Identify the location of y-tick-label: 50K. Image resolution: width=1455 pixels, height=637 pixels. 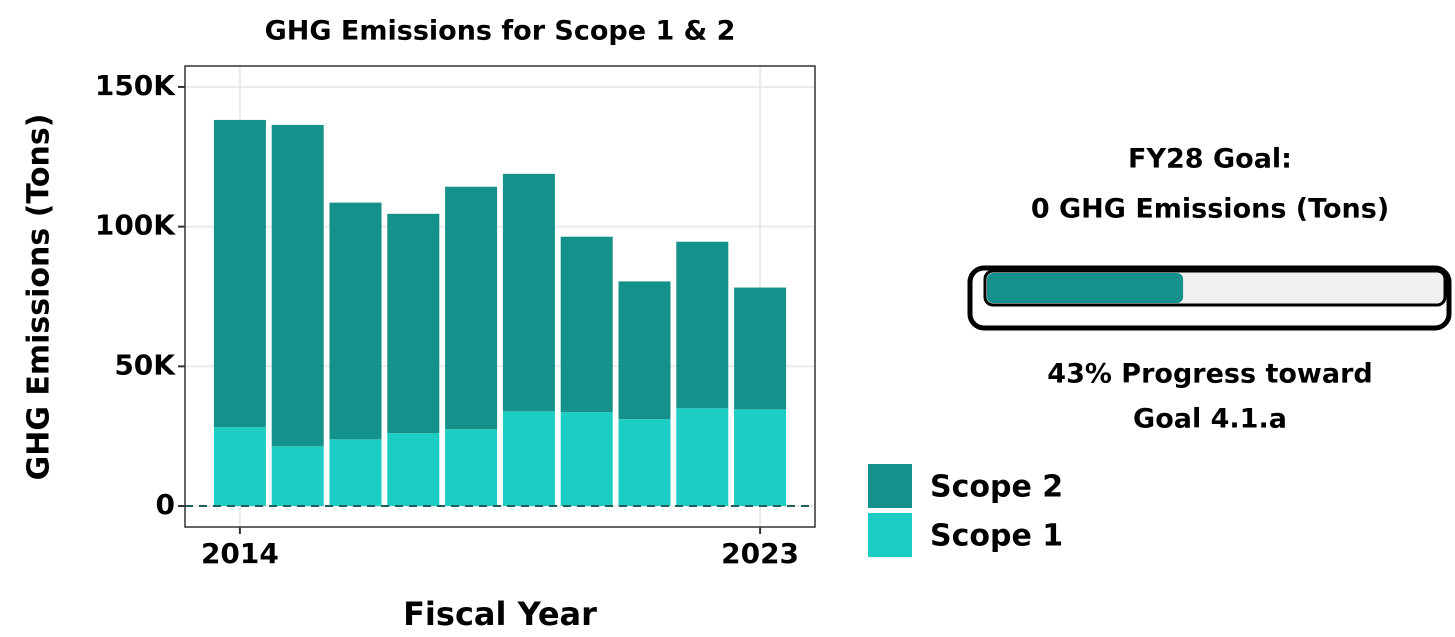
(145, 364).